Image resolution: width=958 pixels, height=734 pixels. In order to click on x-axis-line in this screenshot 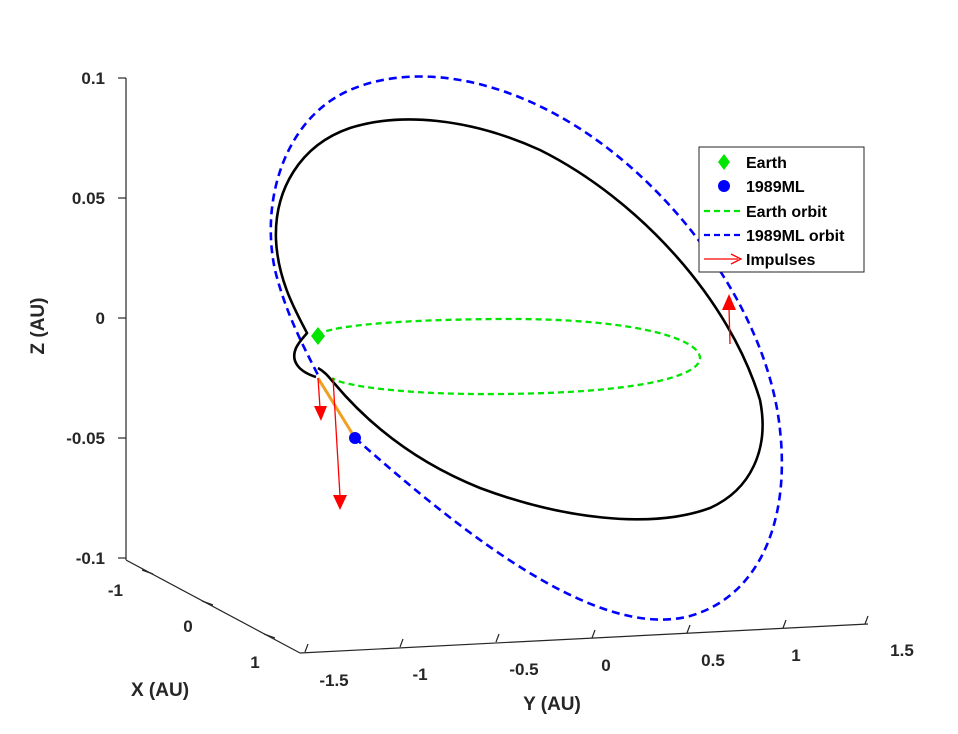, I will do `click(213, 606)`.